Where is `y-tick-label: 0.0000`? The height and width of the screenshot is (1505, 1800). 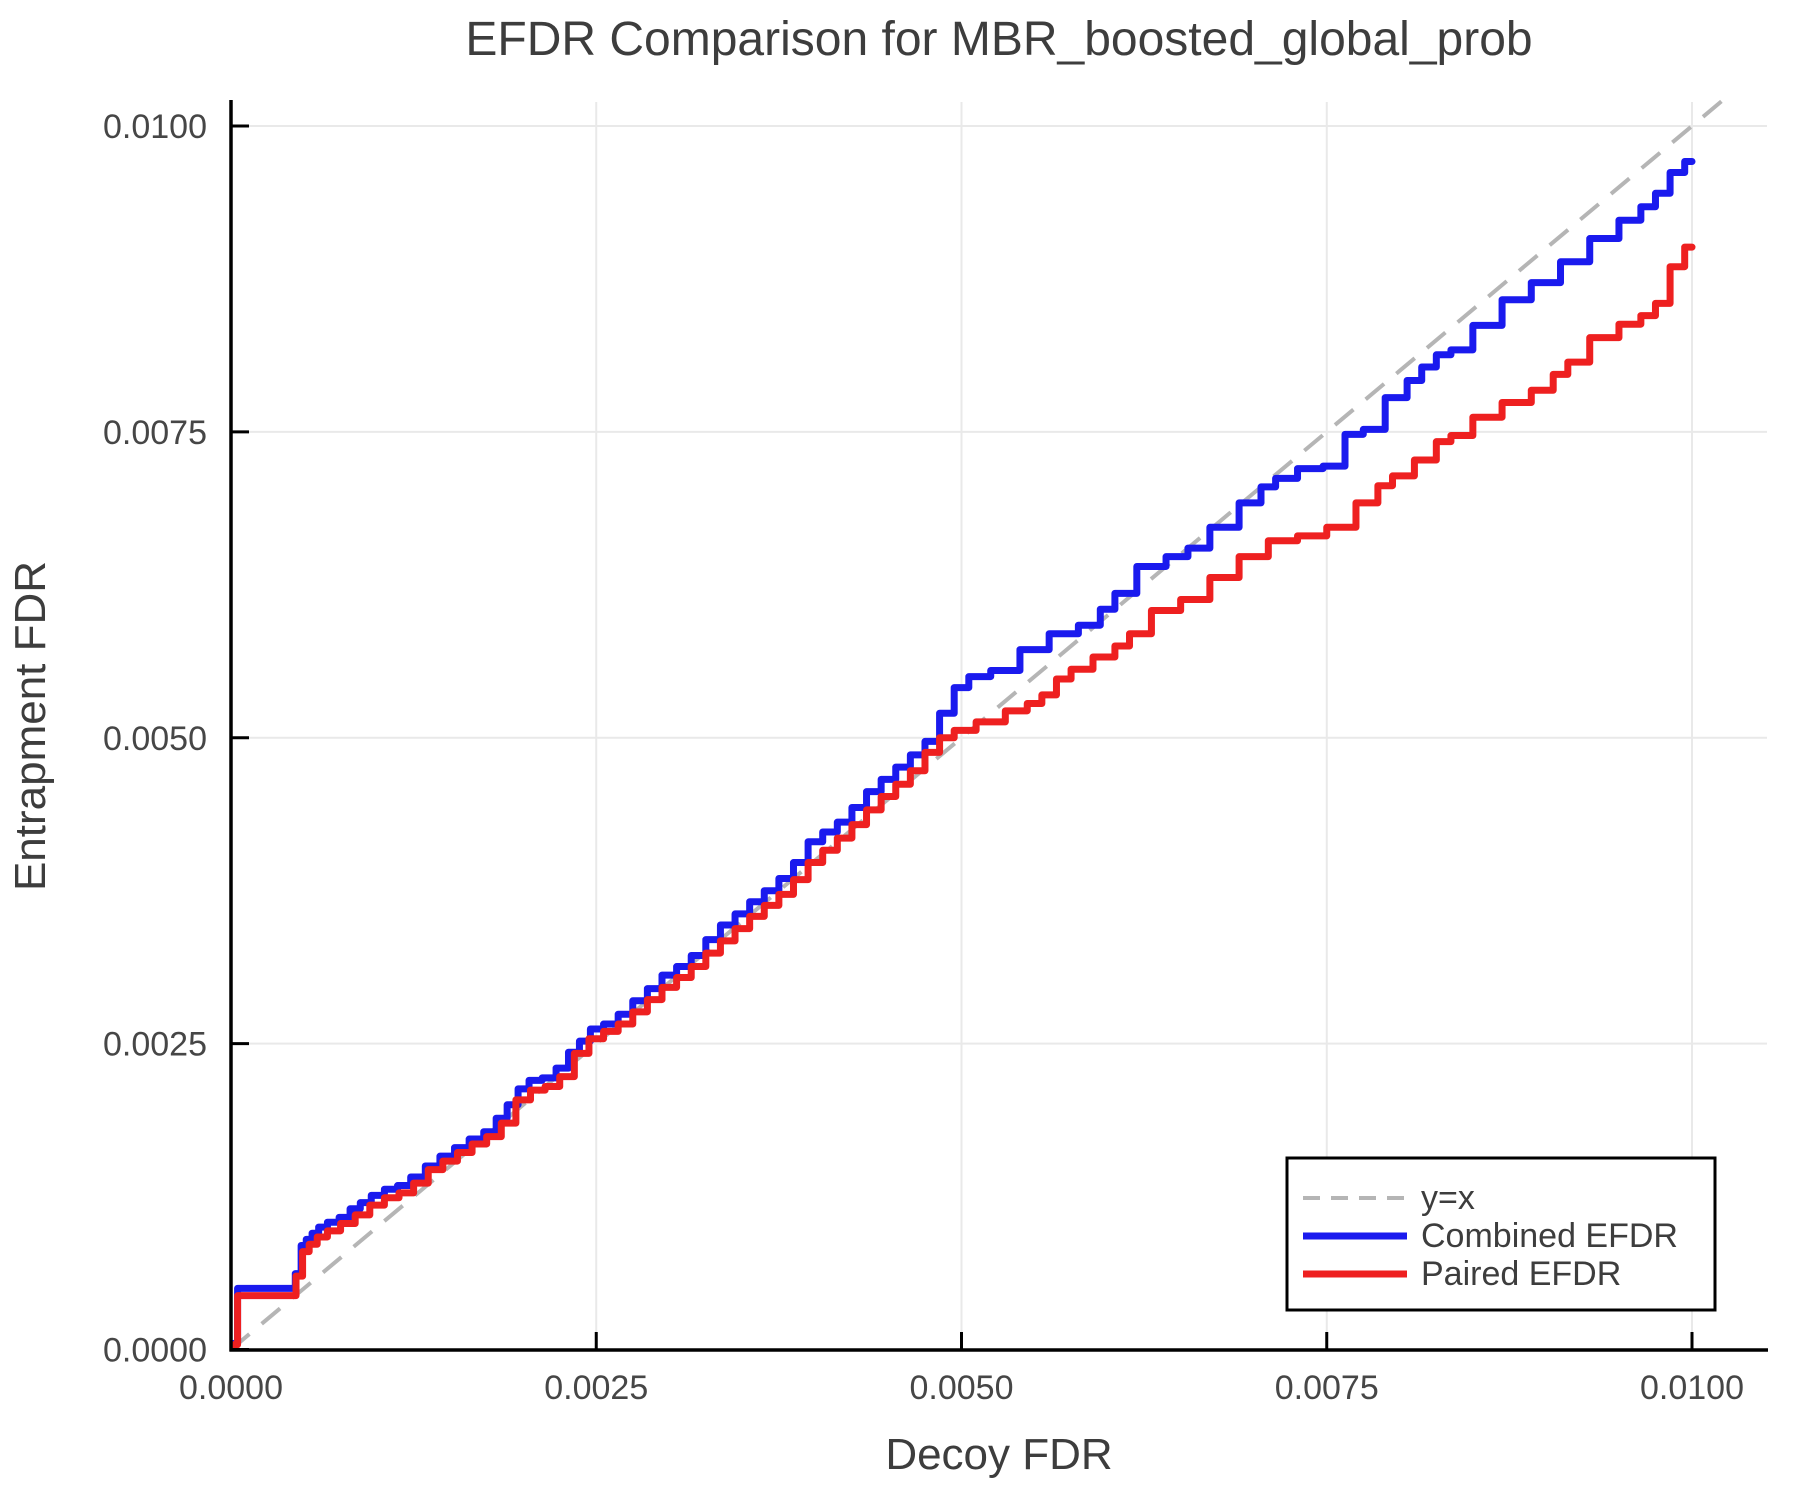
y-tick-label: 0.0000 is located at coordinates (155, 1351).